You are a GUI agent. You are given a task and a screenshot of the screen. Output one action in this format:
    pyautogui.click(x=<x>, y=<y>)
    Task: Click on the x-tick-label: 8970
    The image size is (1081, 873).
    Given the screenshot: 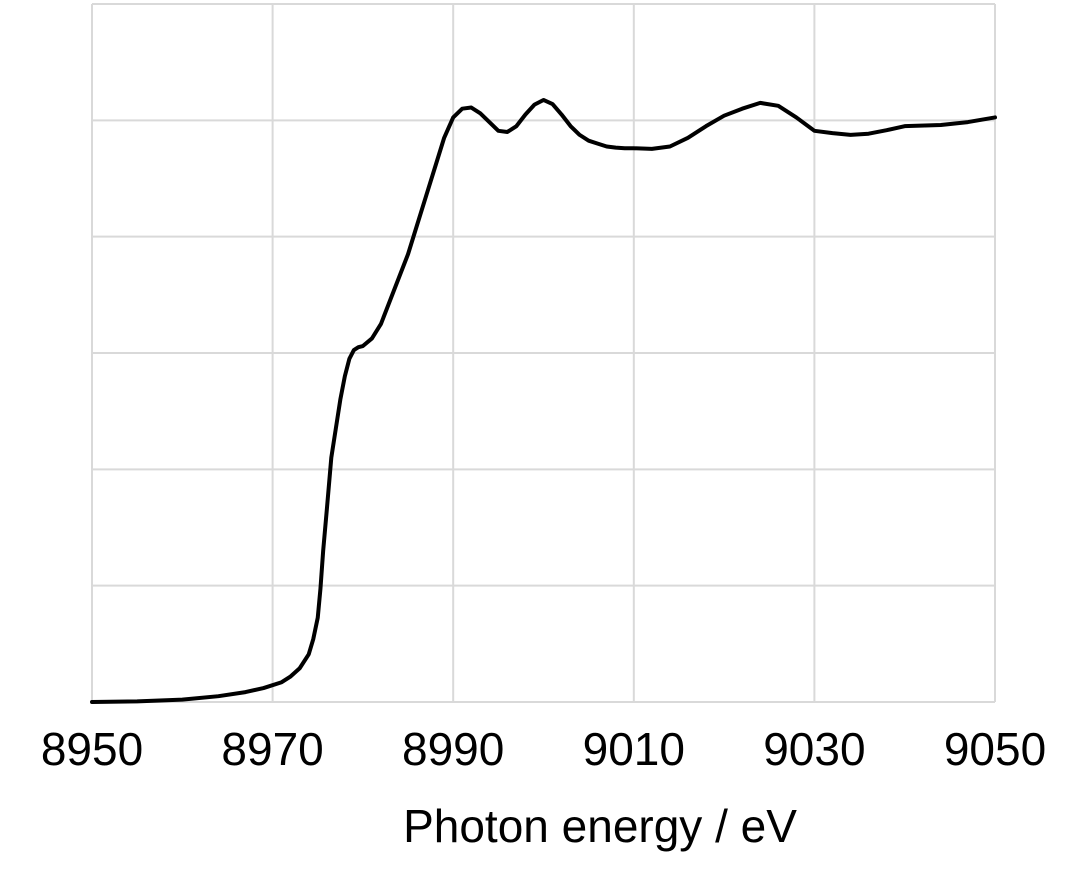 What is the action you would take?
    pyautogui.click(x=272, y=749)
    